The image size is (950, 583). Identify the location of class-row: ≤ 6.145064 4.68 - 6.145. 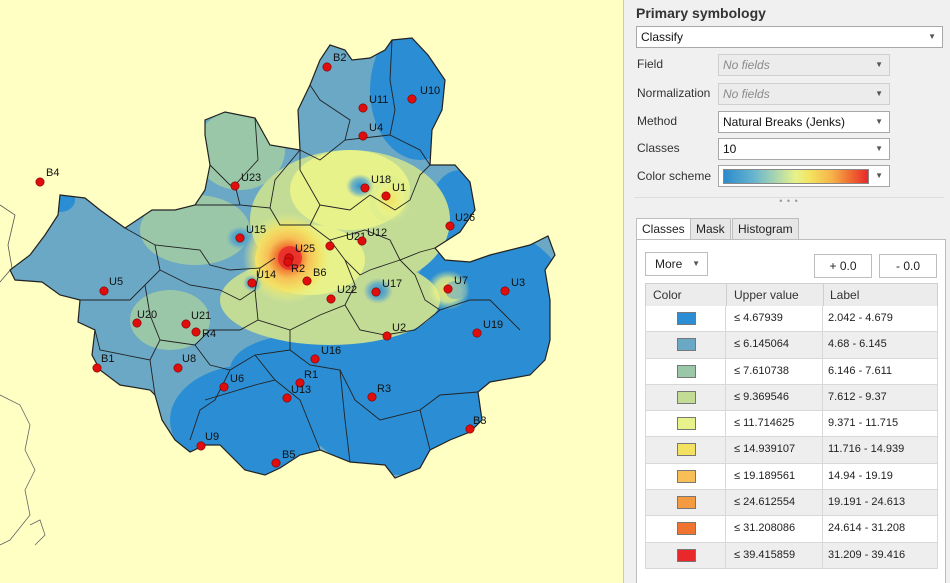
(791, 345).